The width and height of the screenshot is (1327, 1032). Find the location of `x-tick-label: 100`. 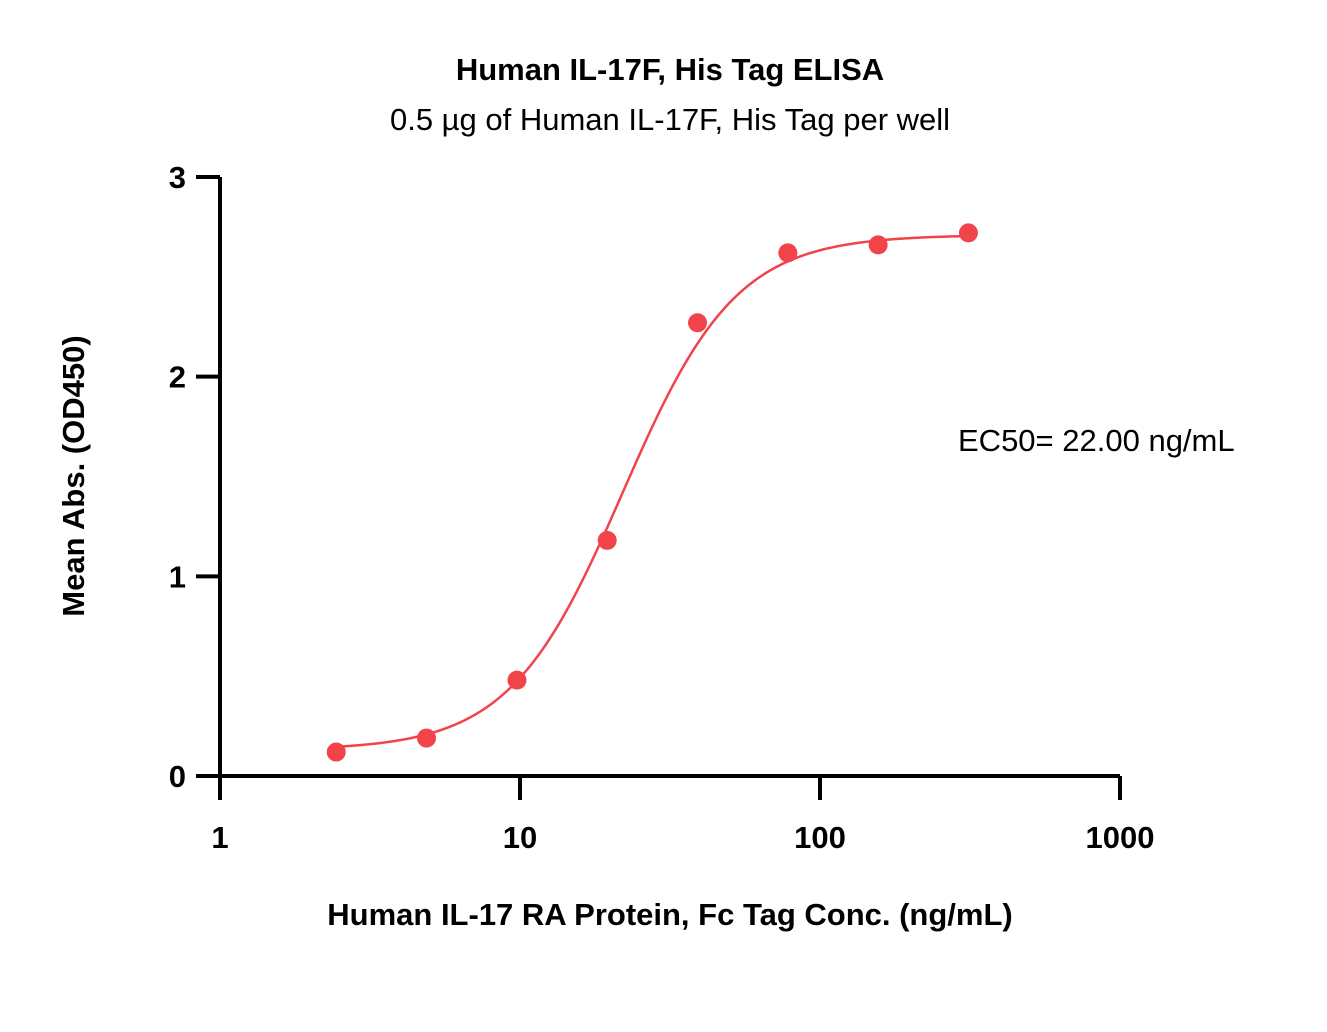

x-tick-label: 100 is located at coordinates (820, 837).